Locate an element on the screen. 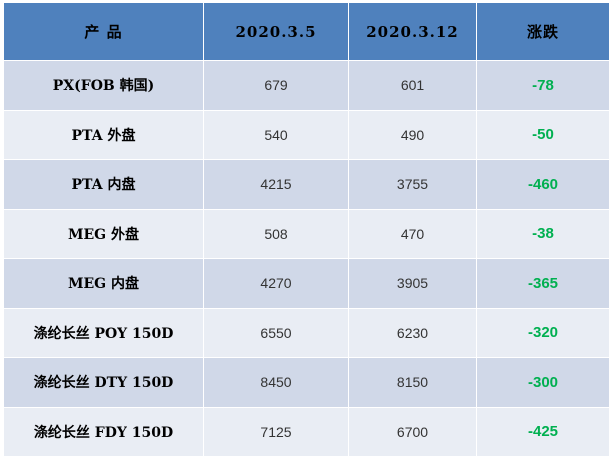 This screenshot has height=459, width=612. price-date-2-cell: 3755 is located at coordinates (412, 184).